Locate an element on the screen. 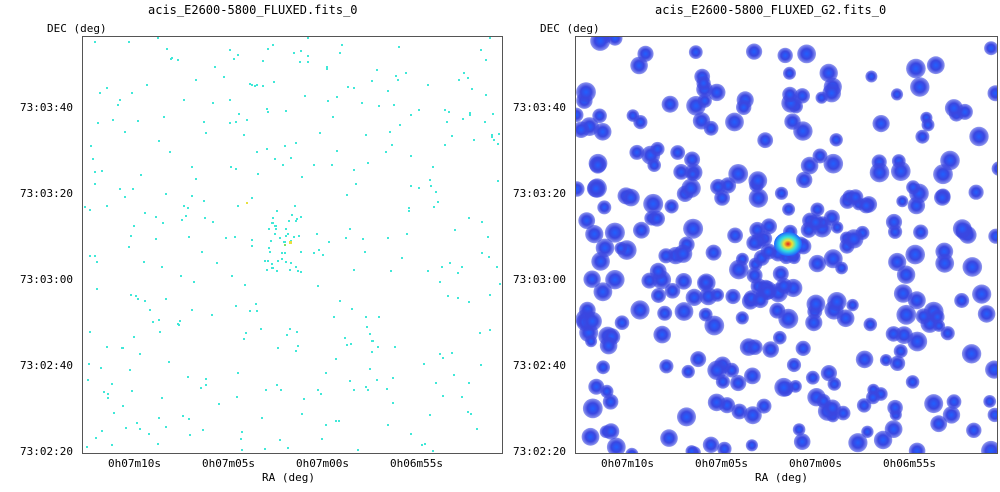  right-xtick-2: 0h07m05s is located at coordinates (721, 463).